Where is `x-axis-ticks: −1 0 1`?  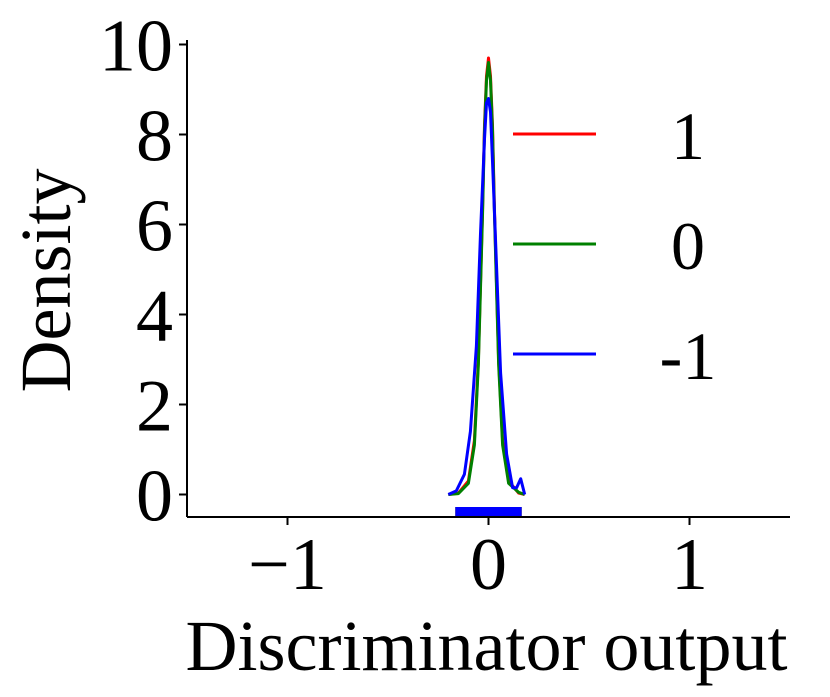 x-axis-ticks: −1 0 1 is located at coordinates (478, 561).